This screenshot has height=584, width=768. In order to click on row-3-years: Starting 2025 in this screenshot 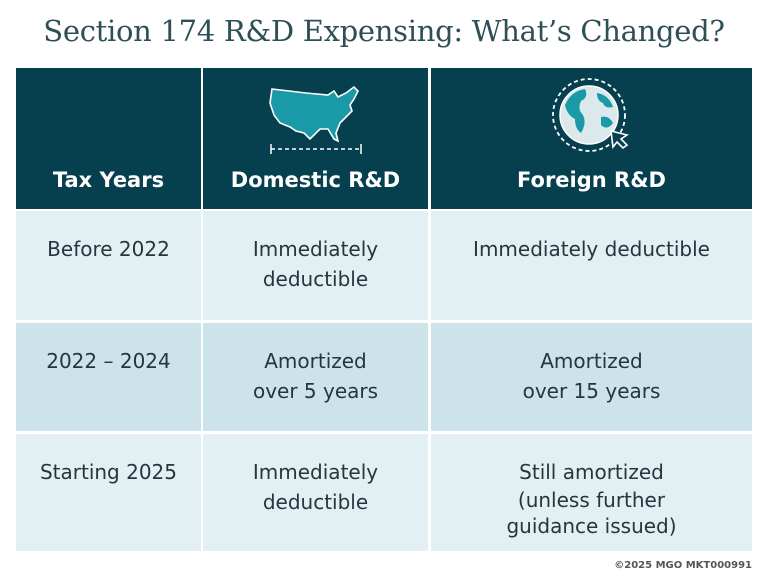, I will do `click(108, 492)`.